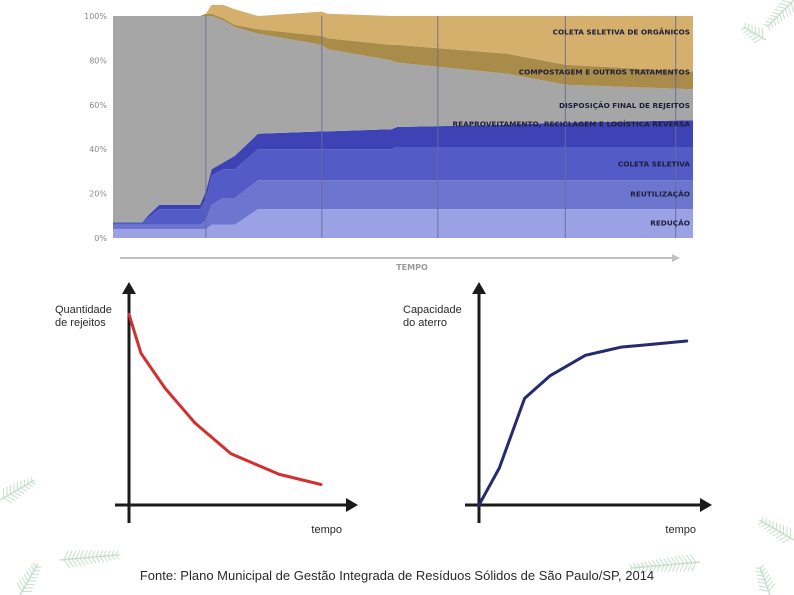 This screenshot has height=595, width=794. What do you see at coordinates (98, 194) in the screenshot?
I see `y-tick-label: 20%` at bounding box center [98, 194].